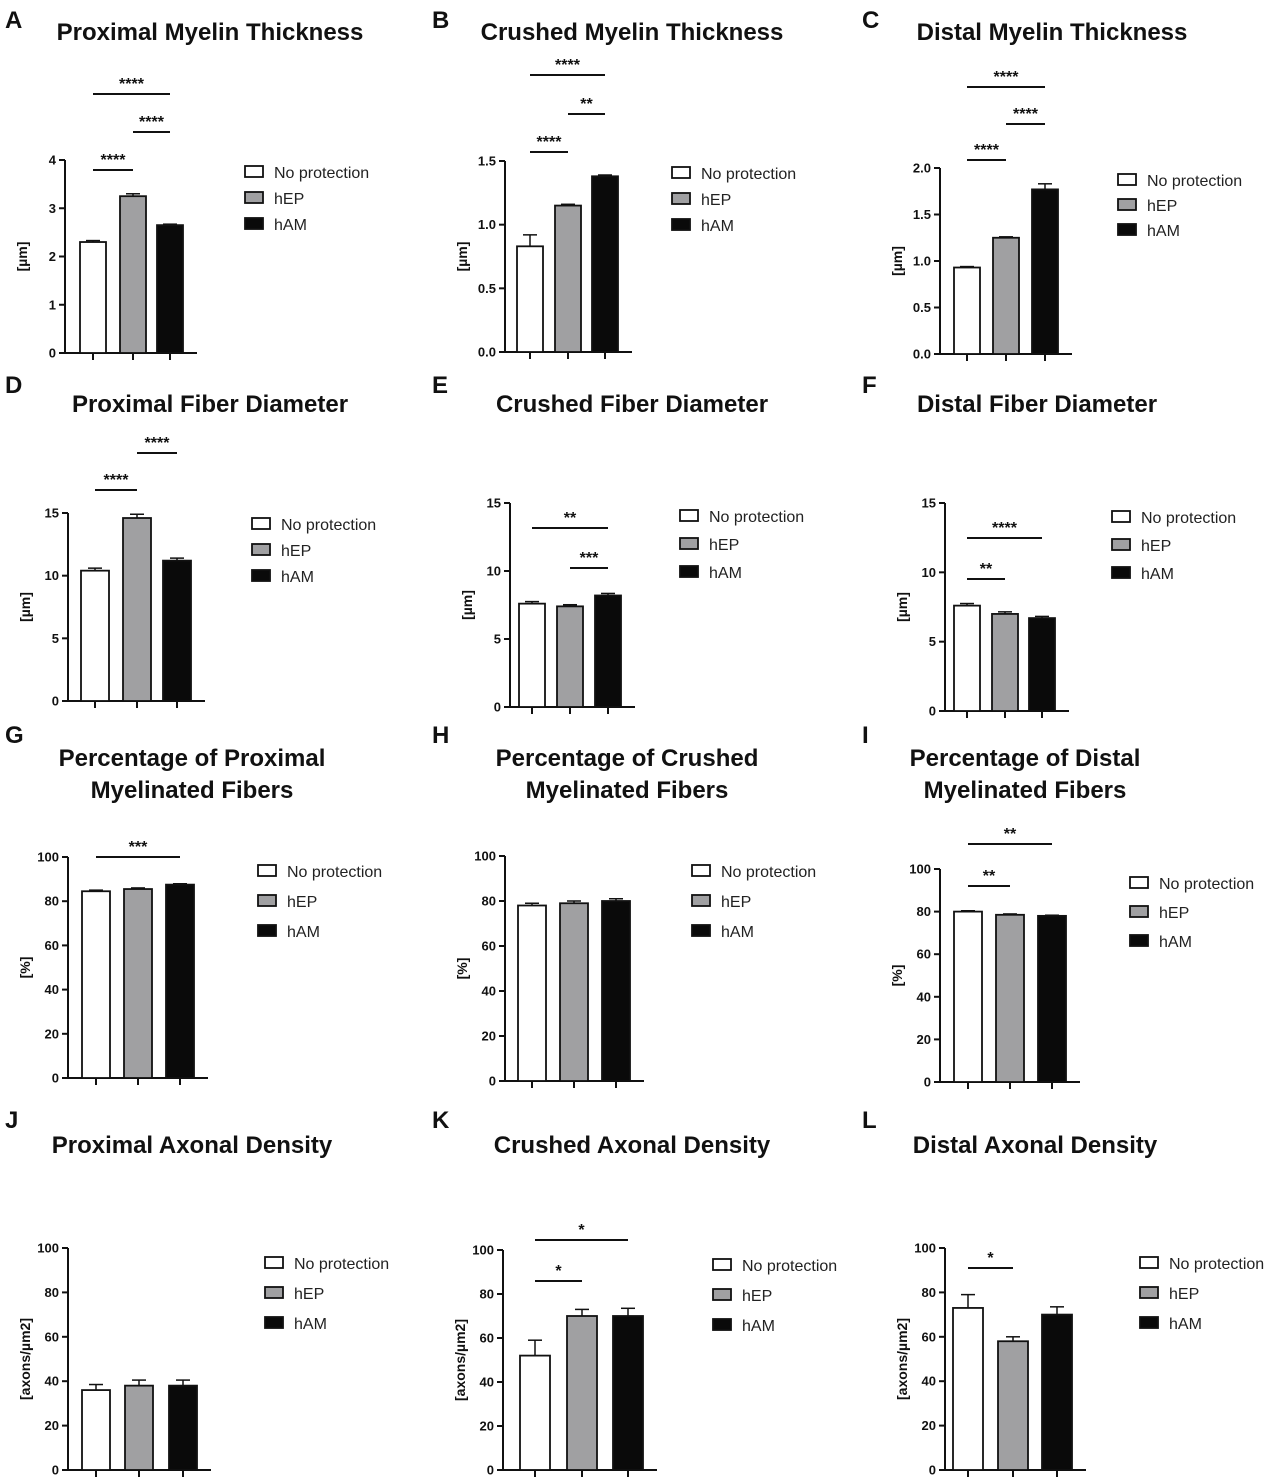  I want to click on y-tick-label: 10, so click(494, 571).